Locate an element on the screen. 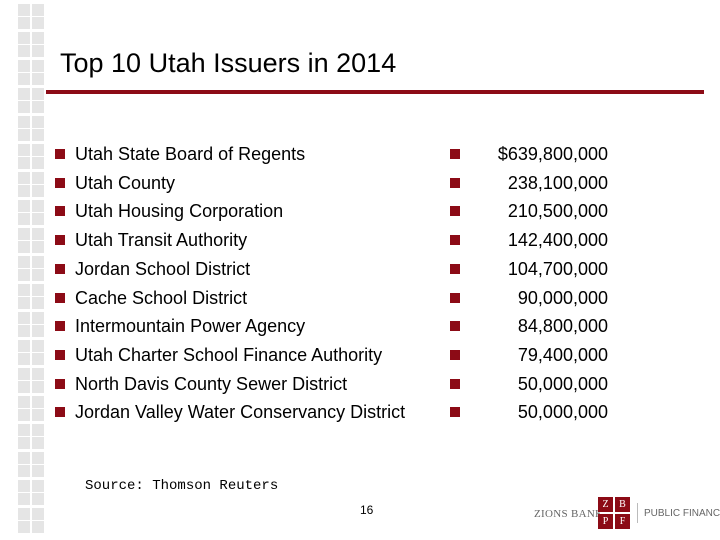 The height and width of the screenshot is (540, 720). list-item: 90,000,000 is located at coordinates (528, 298).